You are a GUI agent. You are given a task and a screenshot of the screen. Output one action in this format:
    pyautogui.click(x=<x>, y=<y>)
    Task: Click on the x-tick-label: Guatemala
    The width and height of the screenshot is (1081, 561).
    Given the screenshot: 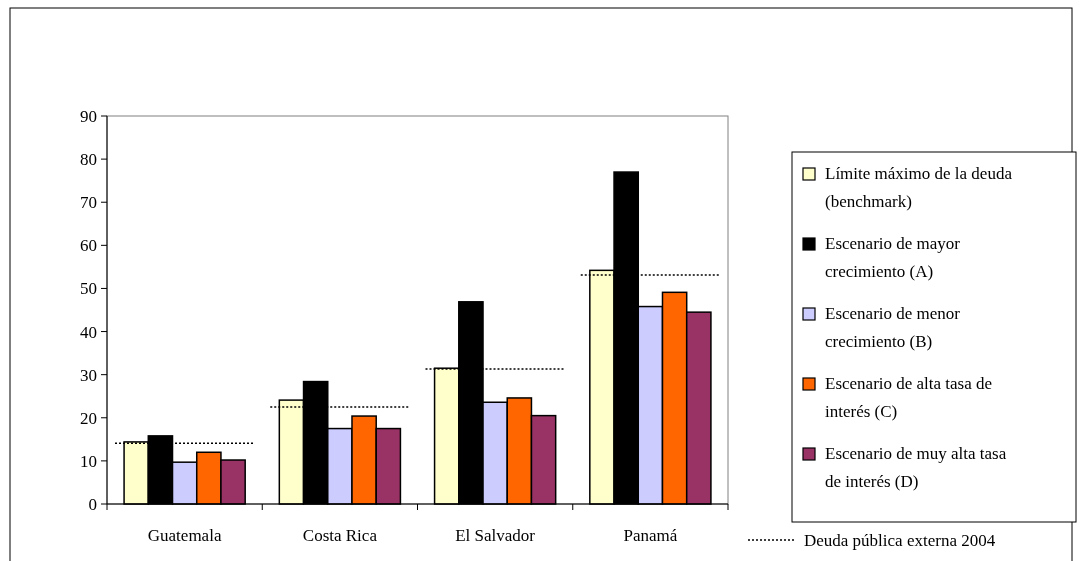 What is the action you would take?
    pyautogui.click(x=184, y=535)
    